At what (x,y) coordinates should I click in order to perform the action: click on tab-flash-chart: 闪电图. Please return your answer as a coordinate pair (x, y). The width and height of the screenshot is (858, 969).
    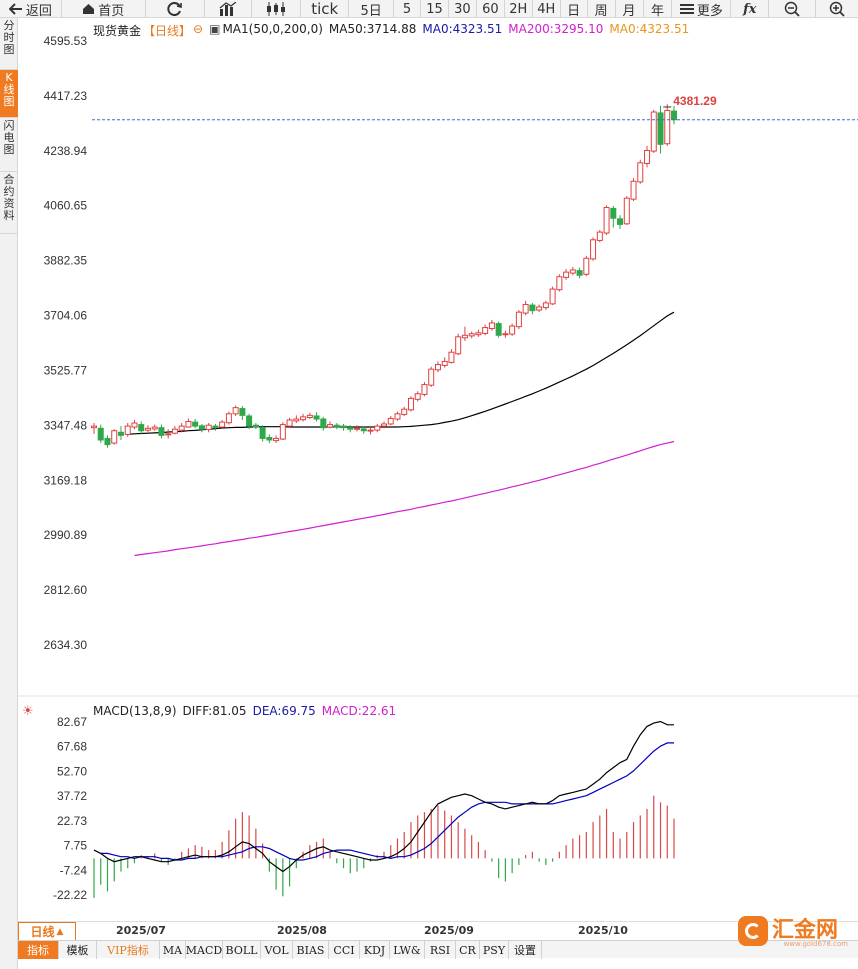
    Looking at the image, I should click on (9, 145).